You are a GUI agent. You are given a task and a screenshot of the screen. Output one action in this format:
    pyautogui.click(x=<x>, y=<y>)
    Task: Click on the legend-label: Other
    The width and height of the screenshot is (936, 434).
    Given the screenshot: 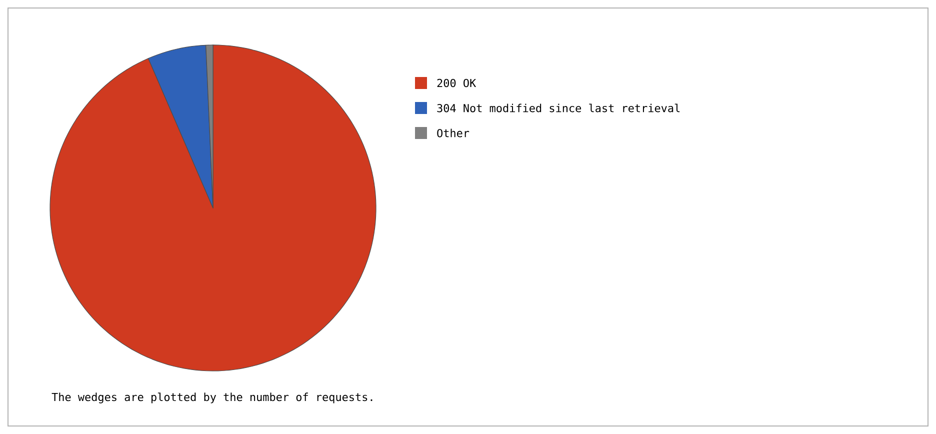 What is the action you would take?
    pyautogui.click(x=453, y=133)
    